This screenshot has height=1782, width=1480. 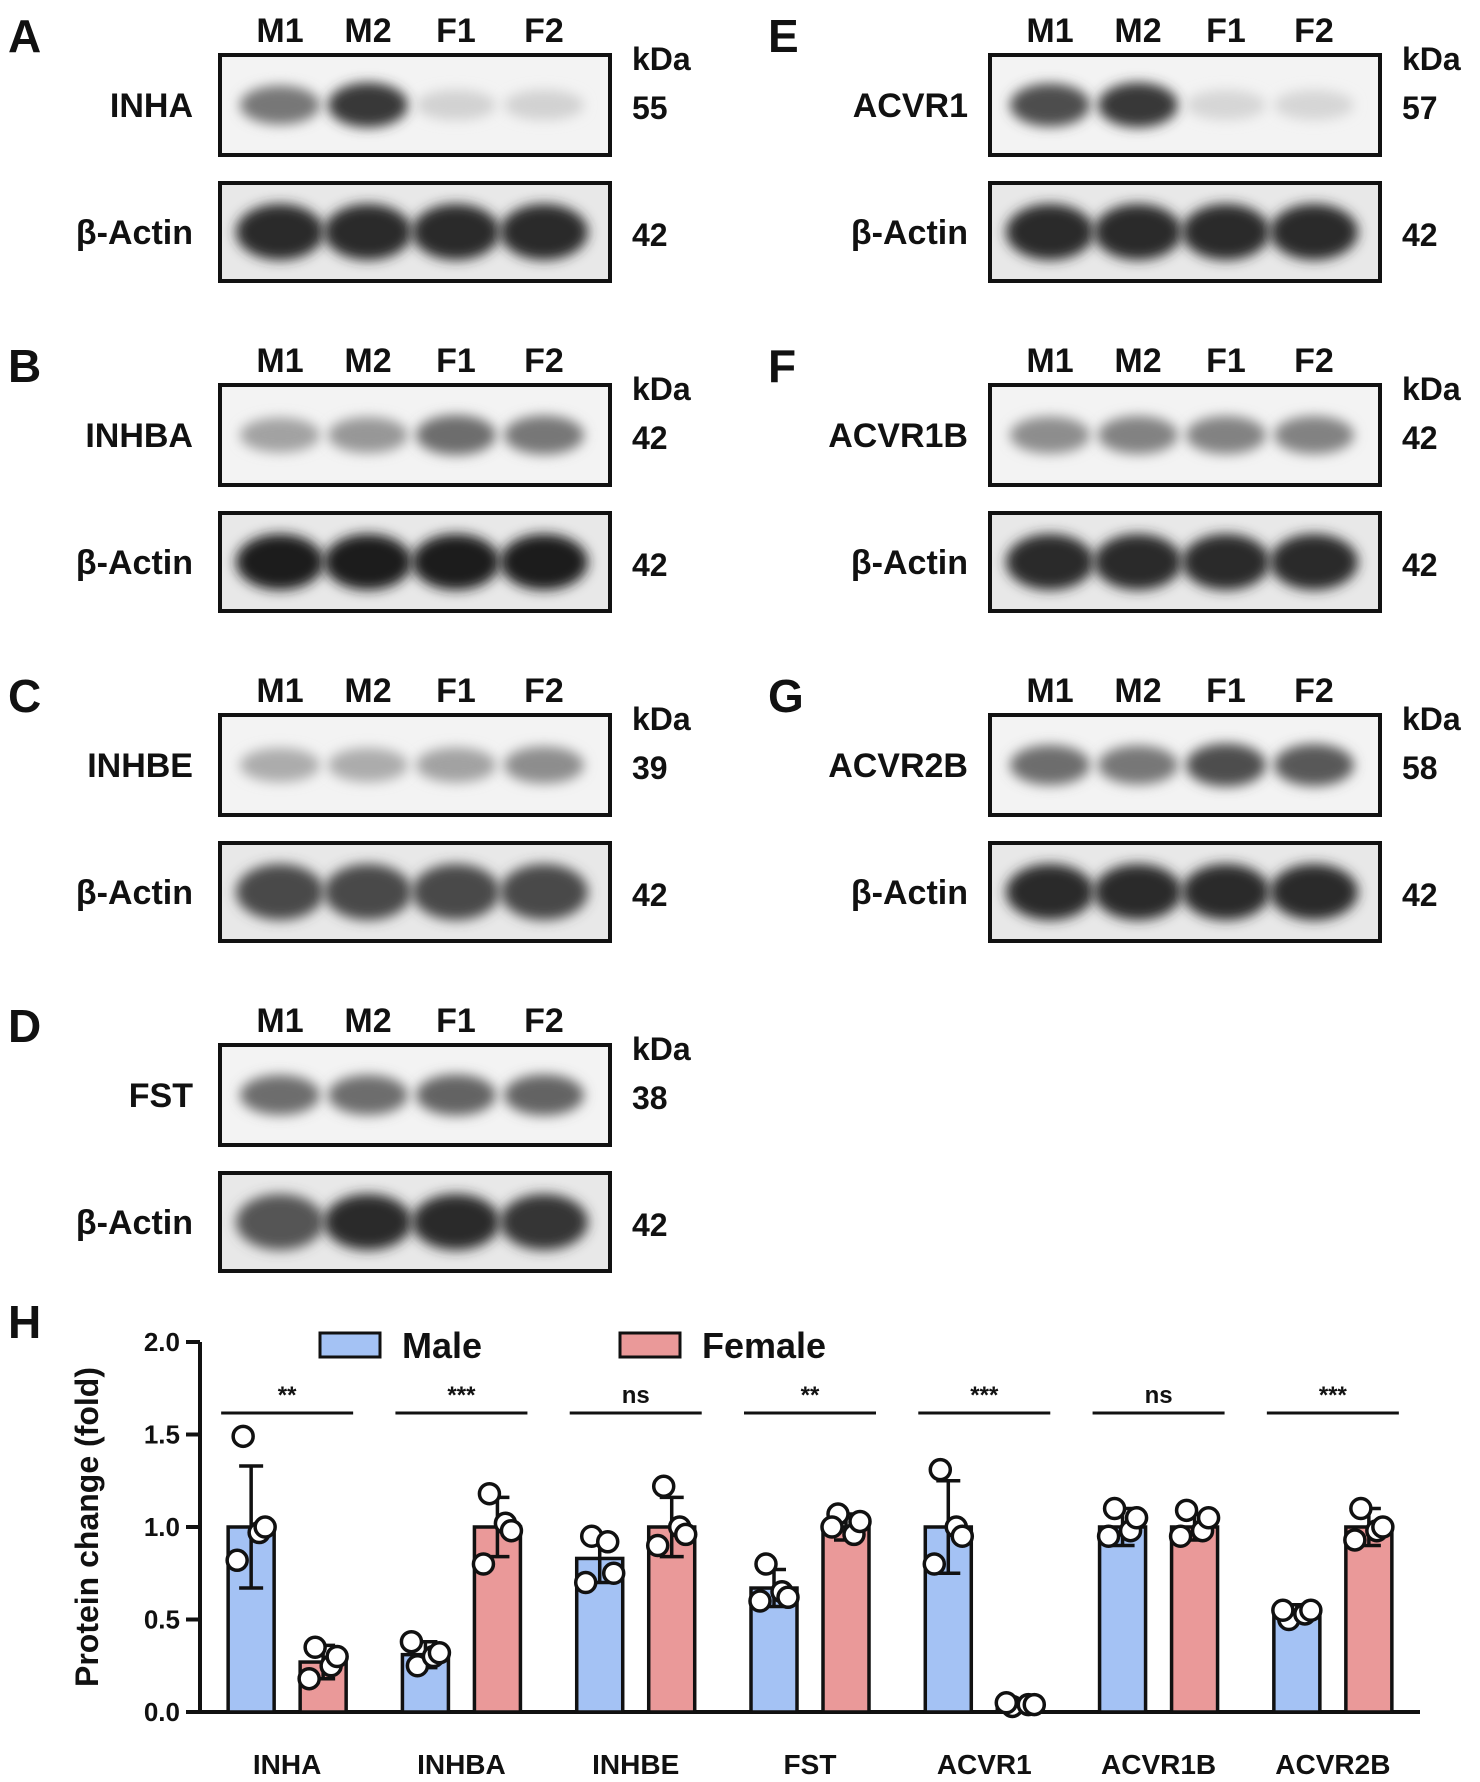 What do you see at coordinates (783, 36) in the screenshot?
I see `panel-letter: E` at bounding box center [783, 36].